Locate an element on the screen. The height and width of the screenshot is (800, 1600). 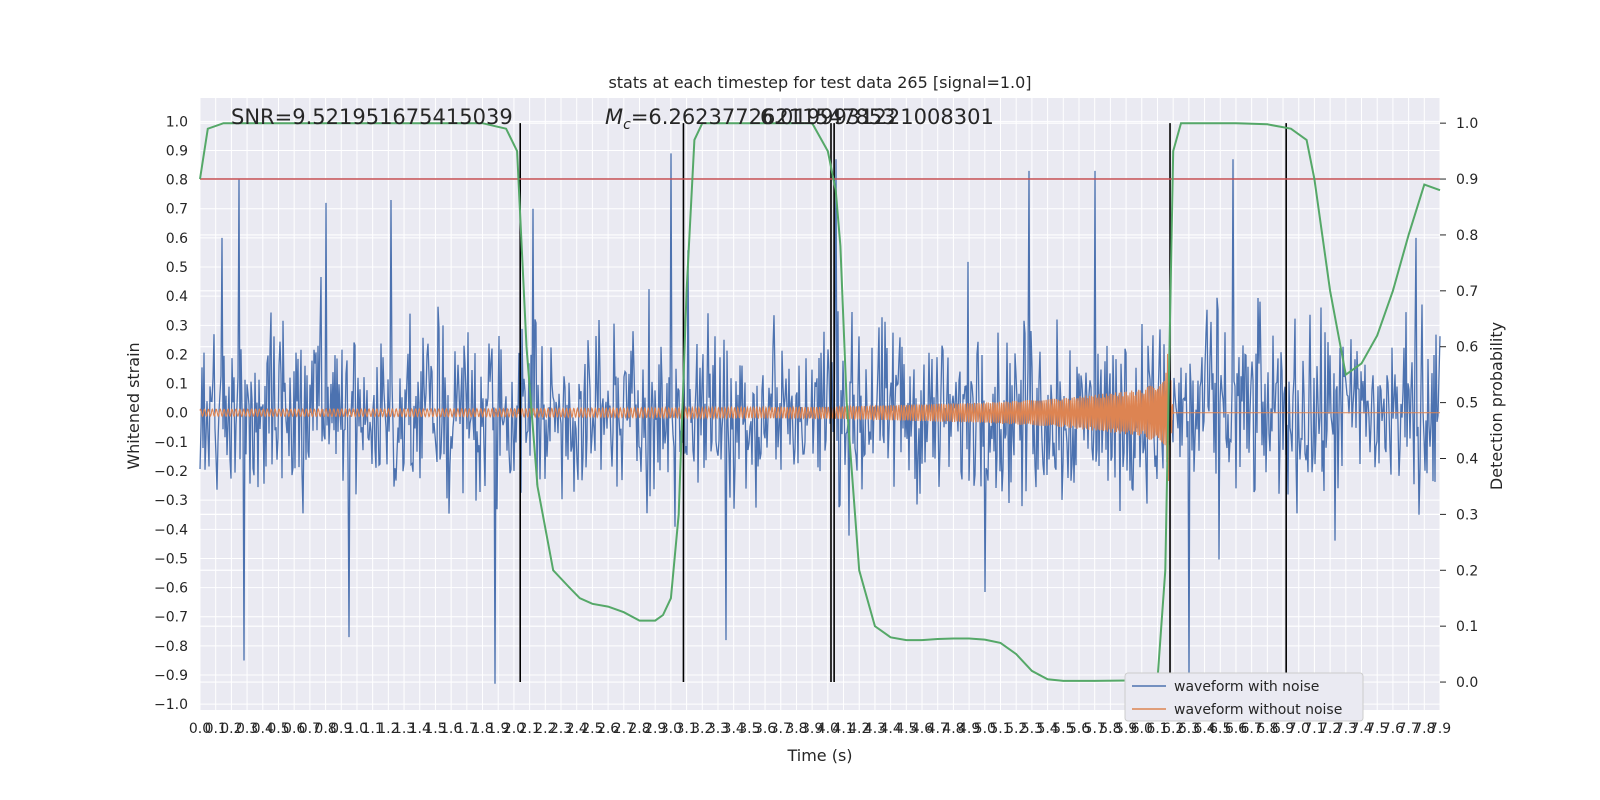
mc-symbol: M is located at coordinates (614, 117).